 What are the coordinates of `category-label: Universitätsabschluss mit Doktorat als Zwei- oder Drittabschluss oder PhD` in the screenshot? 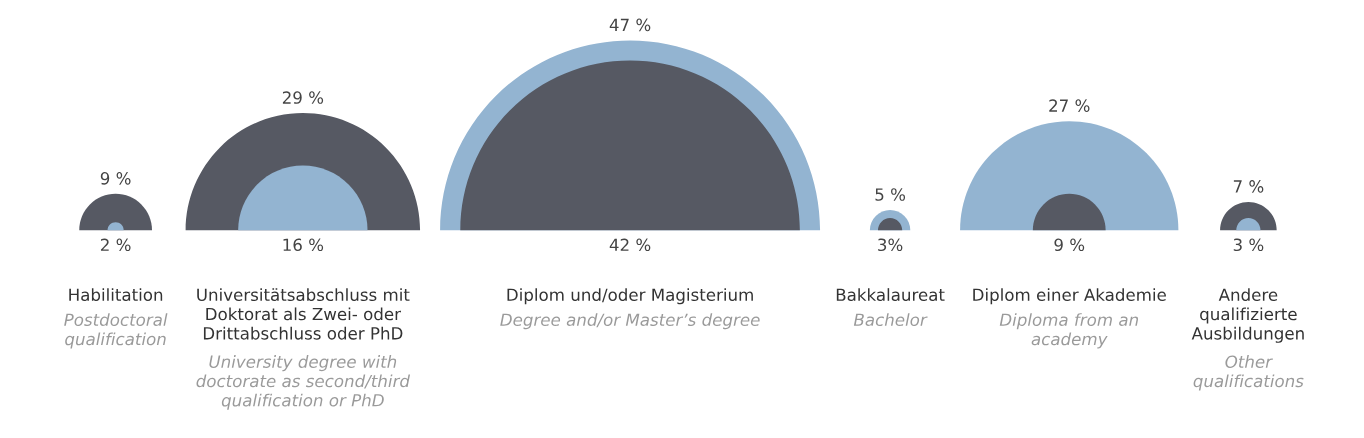 It's located at (303, 314).